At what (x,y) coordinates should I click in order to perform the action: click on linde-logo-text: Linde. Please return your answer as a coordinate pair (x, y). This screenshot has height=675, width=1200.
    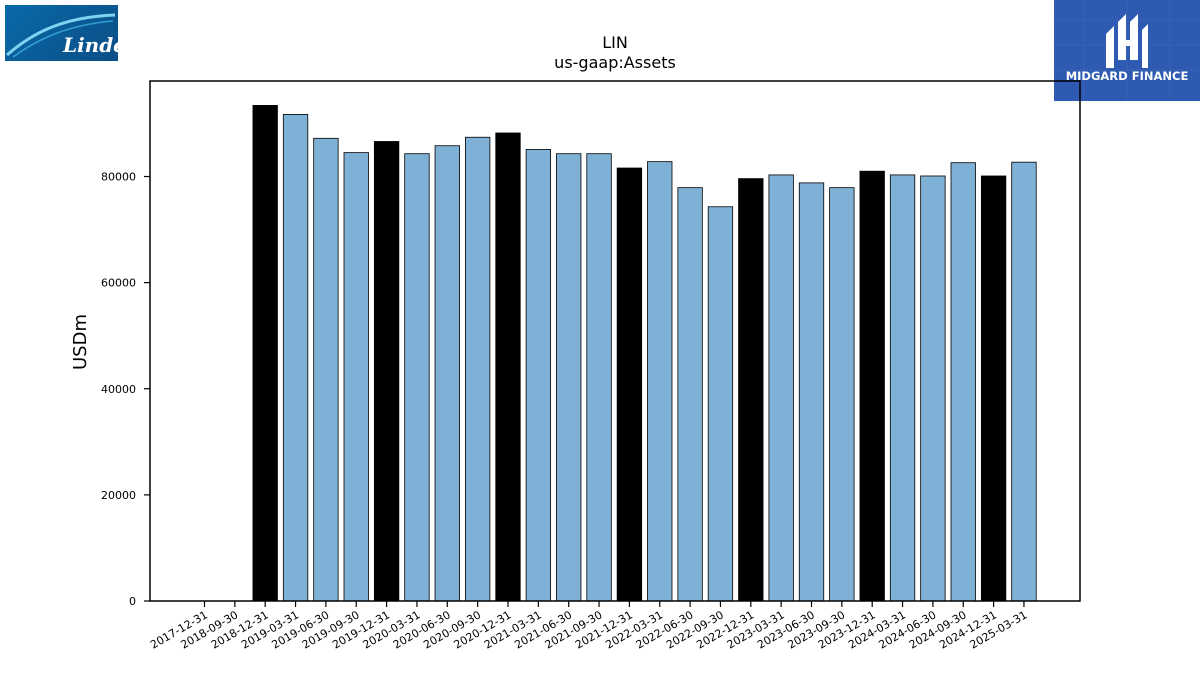
    Looking at the image, I should click on (90, 45).